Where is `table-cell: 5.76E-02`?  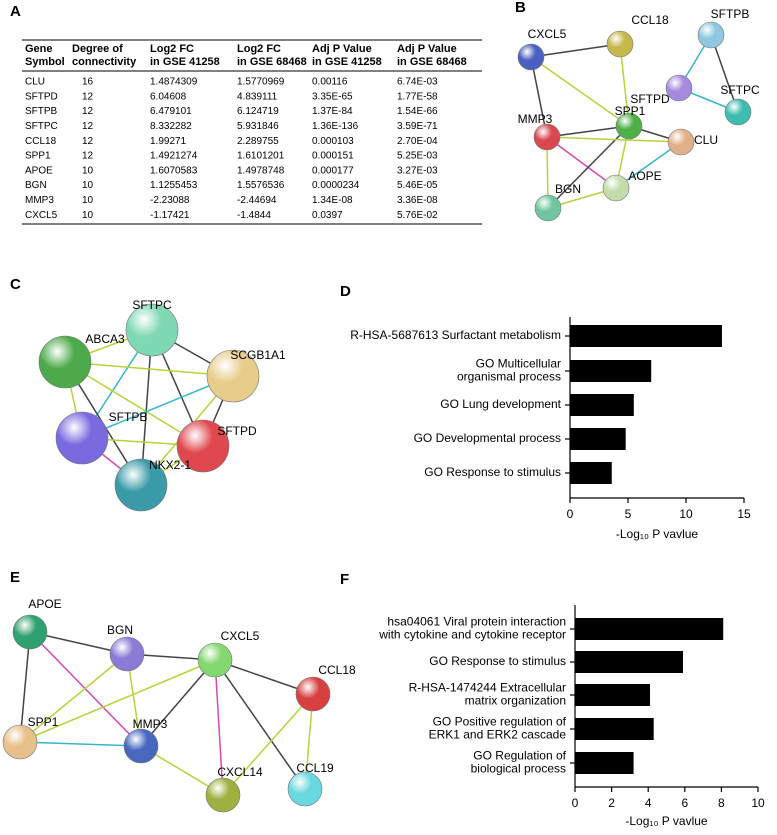 table-cell: 5.76E-02 is located at coordinates (417, 215).